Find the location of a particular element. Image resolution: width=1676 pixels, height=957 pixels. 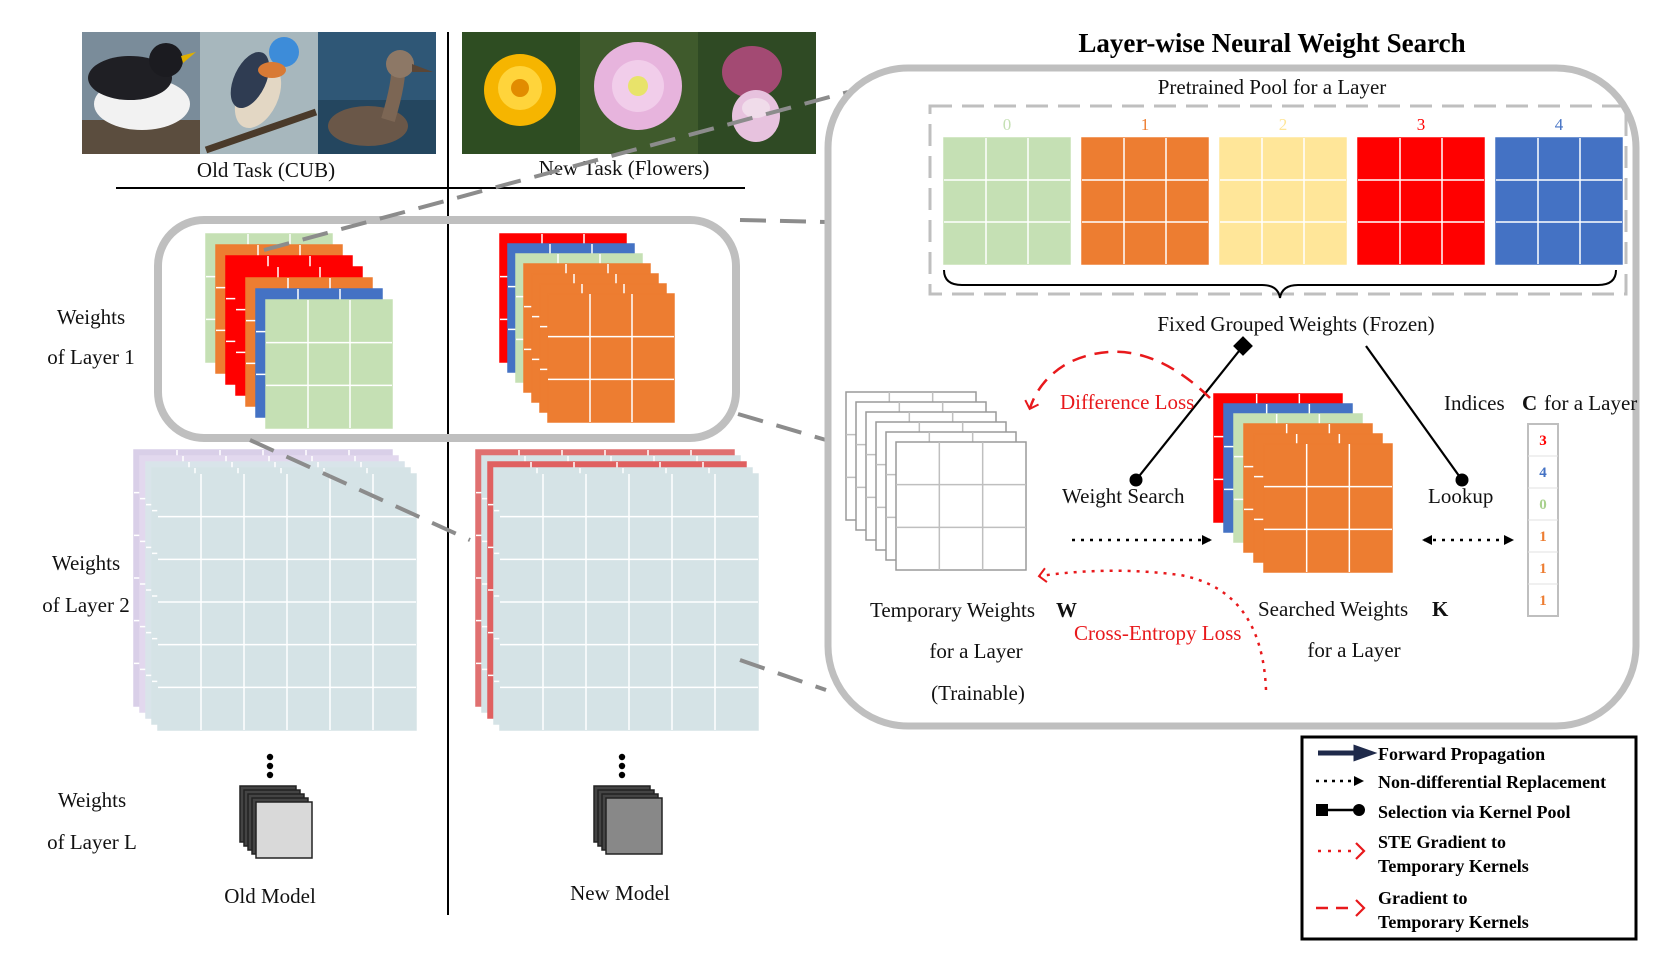

pool-group-1: 1 is located at coordinates (1145, 190).